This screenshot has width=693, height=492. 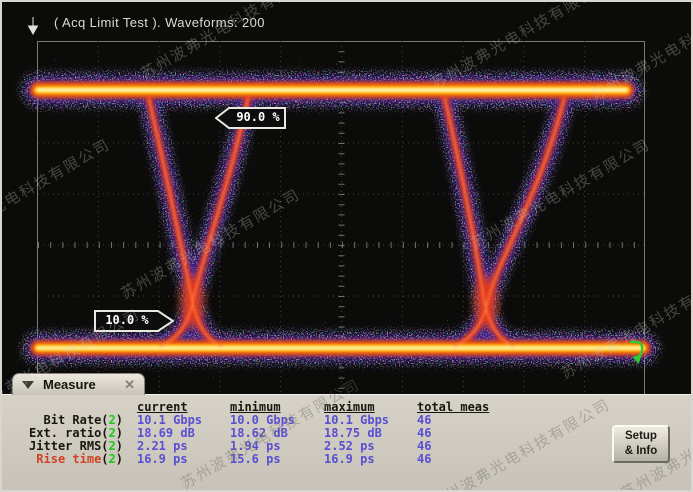 What do you see at coordinates (255, 446) in the screenshot?
I see `jitter-rms-minimum: 1.94 ps` at bounding box center [255, 446].